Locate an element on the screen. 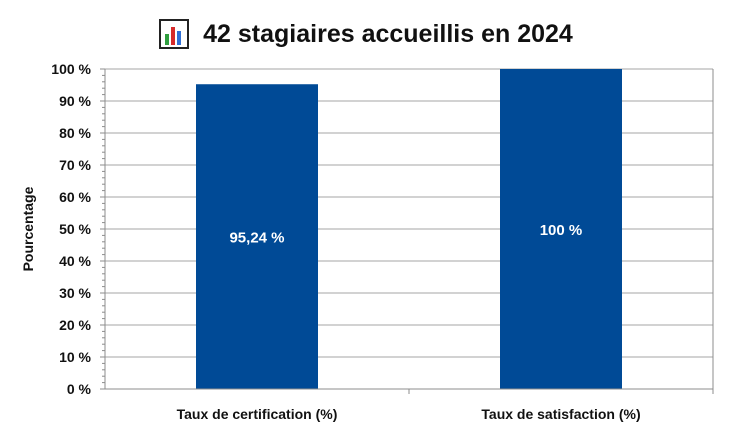 Image resolution: width=732 pixels, height=433 pixels. y-tick-label: 20 % is located at coordinates (75, 325).